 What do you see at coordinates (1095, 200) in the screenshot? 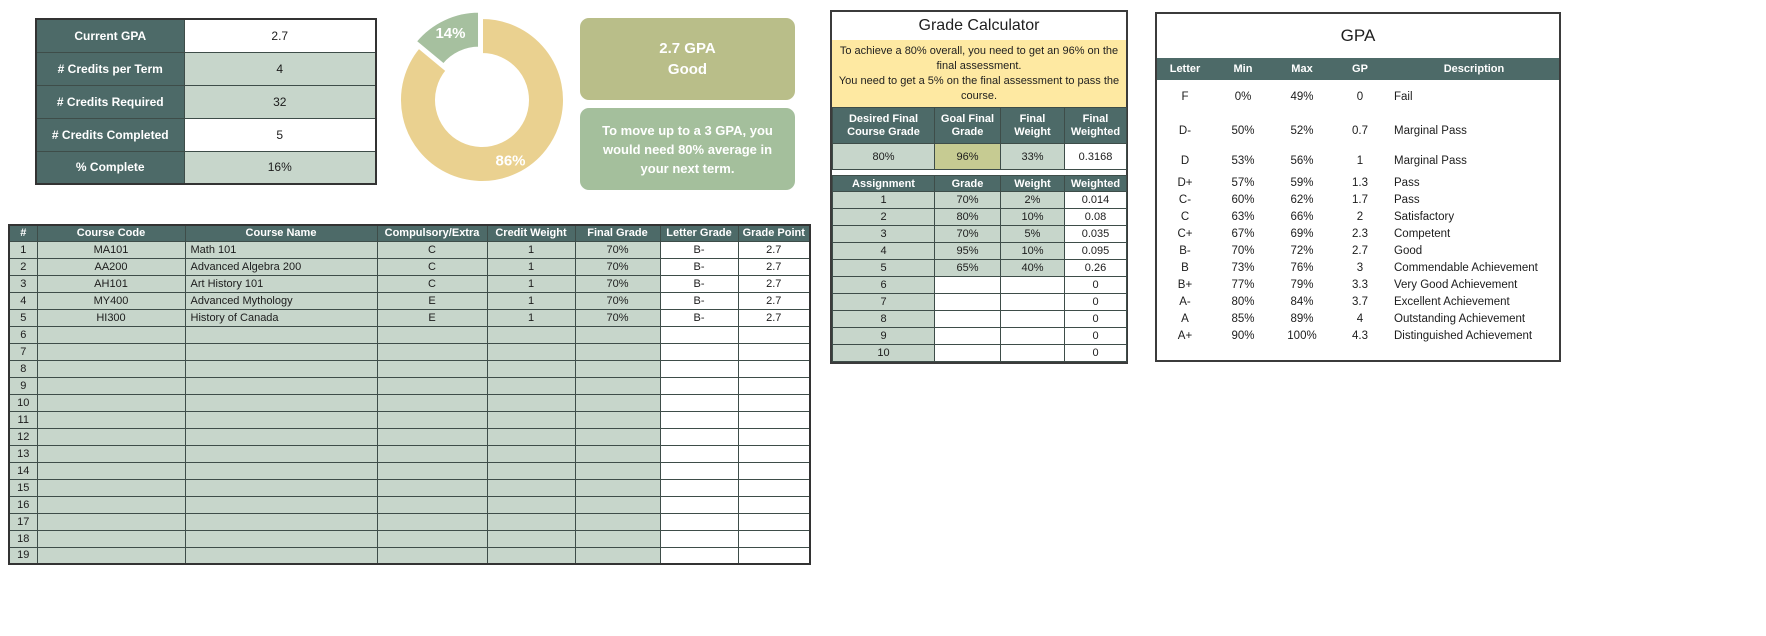
I see `assignment-cell: 0.014` at bounding box center [1095, 200].